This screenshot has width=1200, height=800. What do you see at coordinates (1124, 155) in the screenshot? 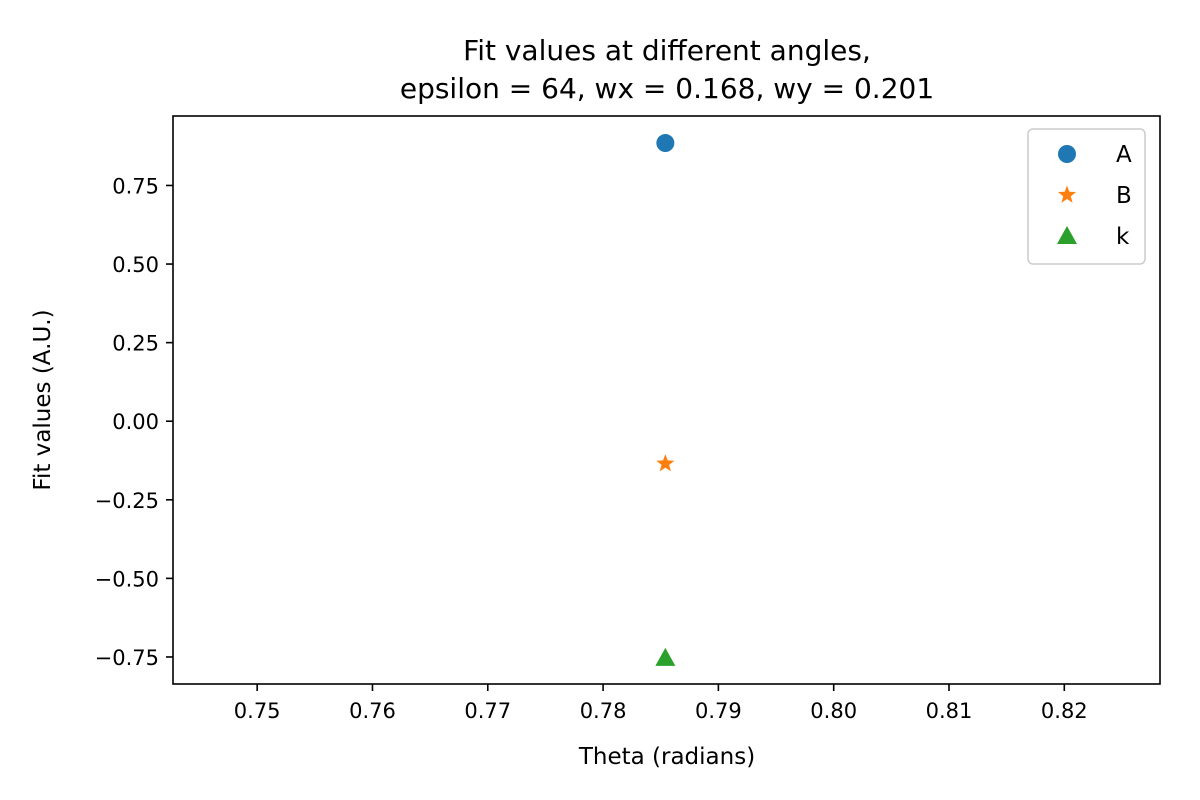
I see `legend-label-a: A` at bounding box center [1124, 155].